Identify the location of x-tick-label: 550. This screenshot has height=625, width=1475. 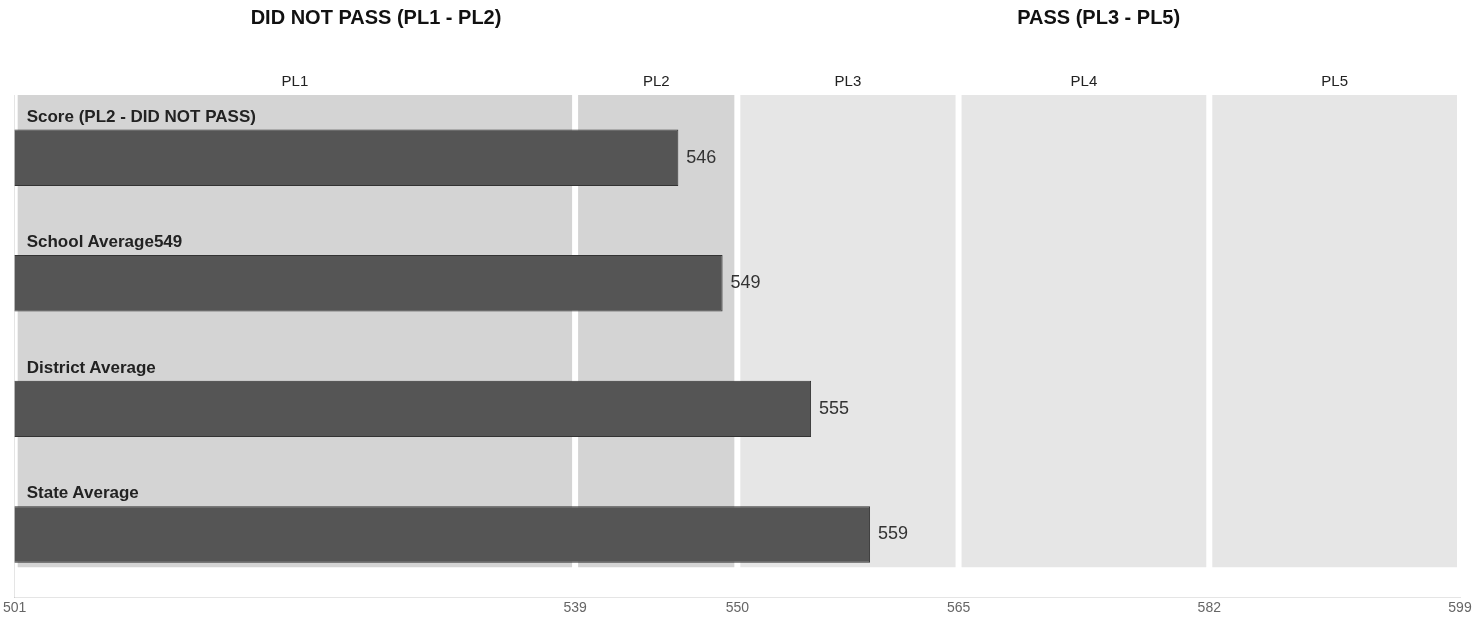
(737, 607).